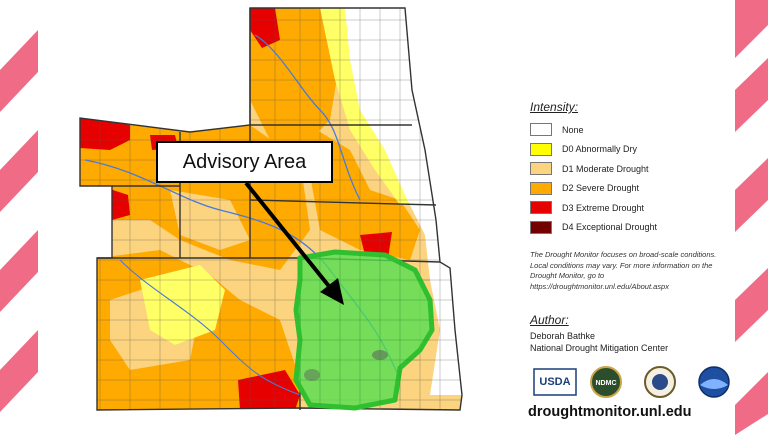  I want to click on legend-item-d0: D0 Abnormally Dry, so click(645, 150).